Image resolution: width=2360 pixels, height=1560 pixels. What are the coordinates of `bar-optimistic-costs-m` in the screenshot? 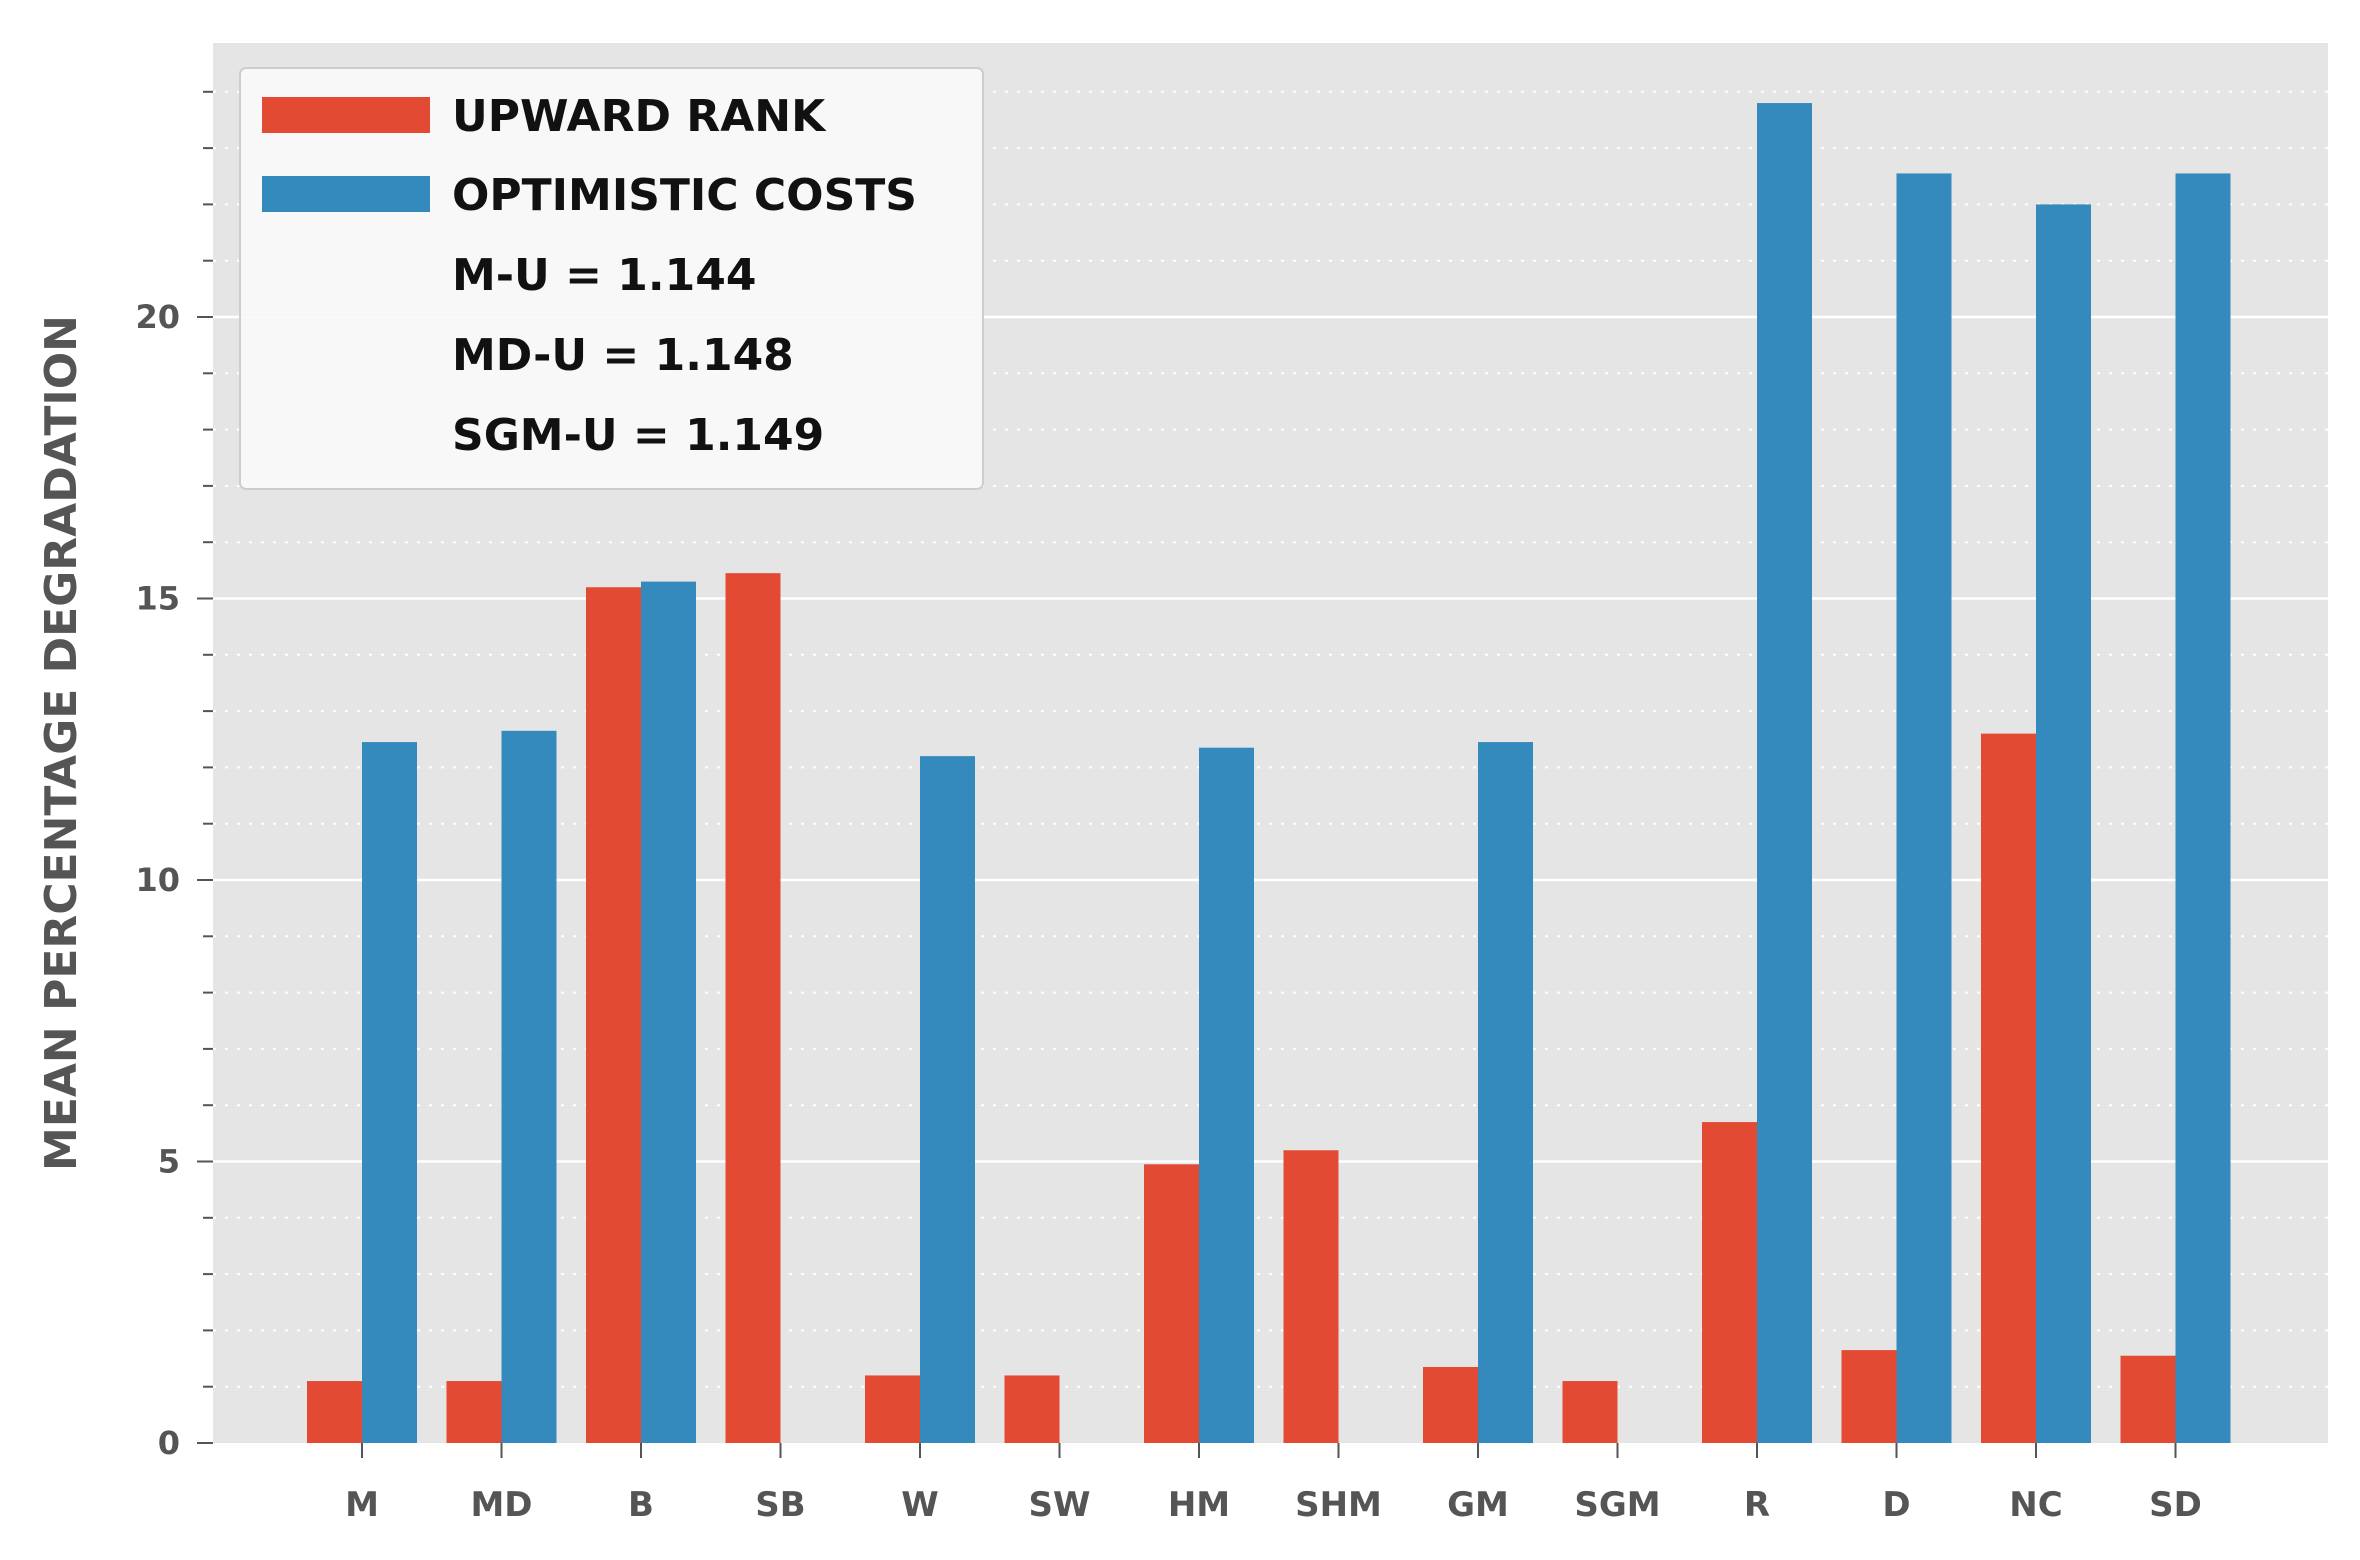 It's located at (389, 1092).